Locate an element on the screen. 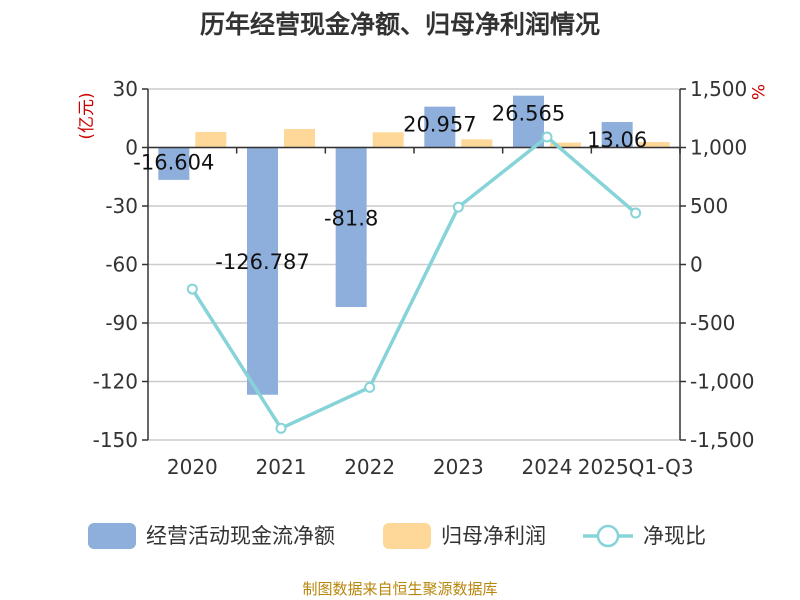  left-tick-label: -90 is located at coordinates (121, 323).